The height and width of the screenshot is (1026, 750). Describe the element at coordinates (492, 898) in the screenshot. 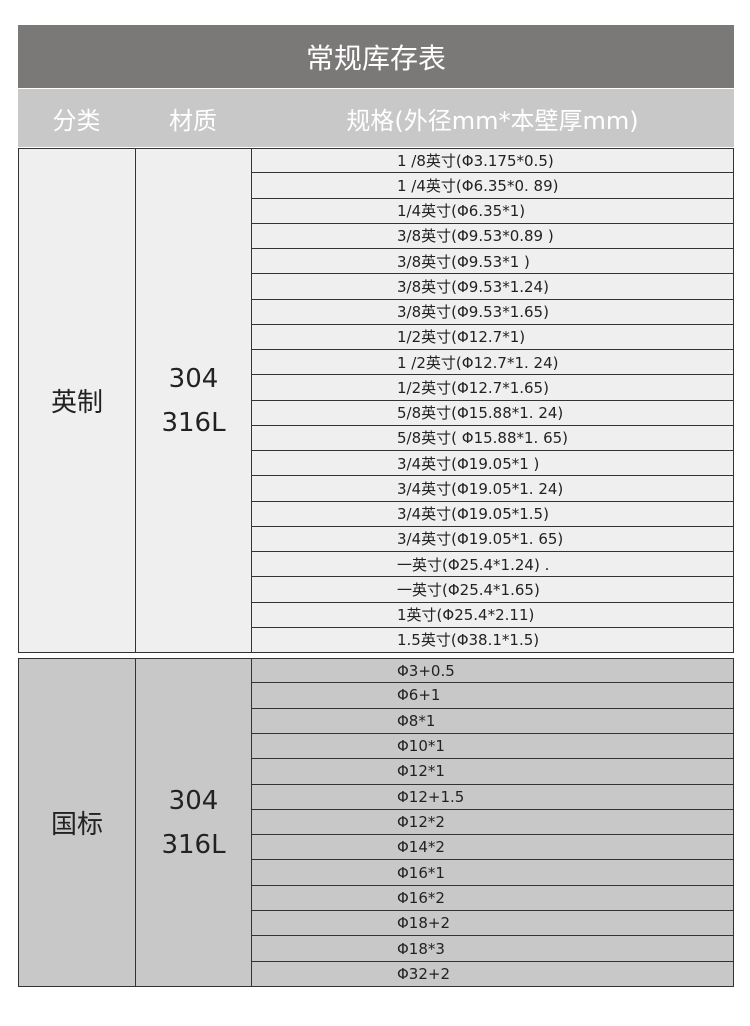

I see `spec-cell: Φ16*2` at that location.